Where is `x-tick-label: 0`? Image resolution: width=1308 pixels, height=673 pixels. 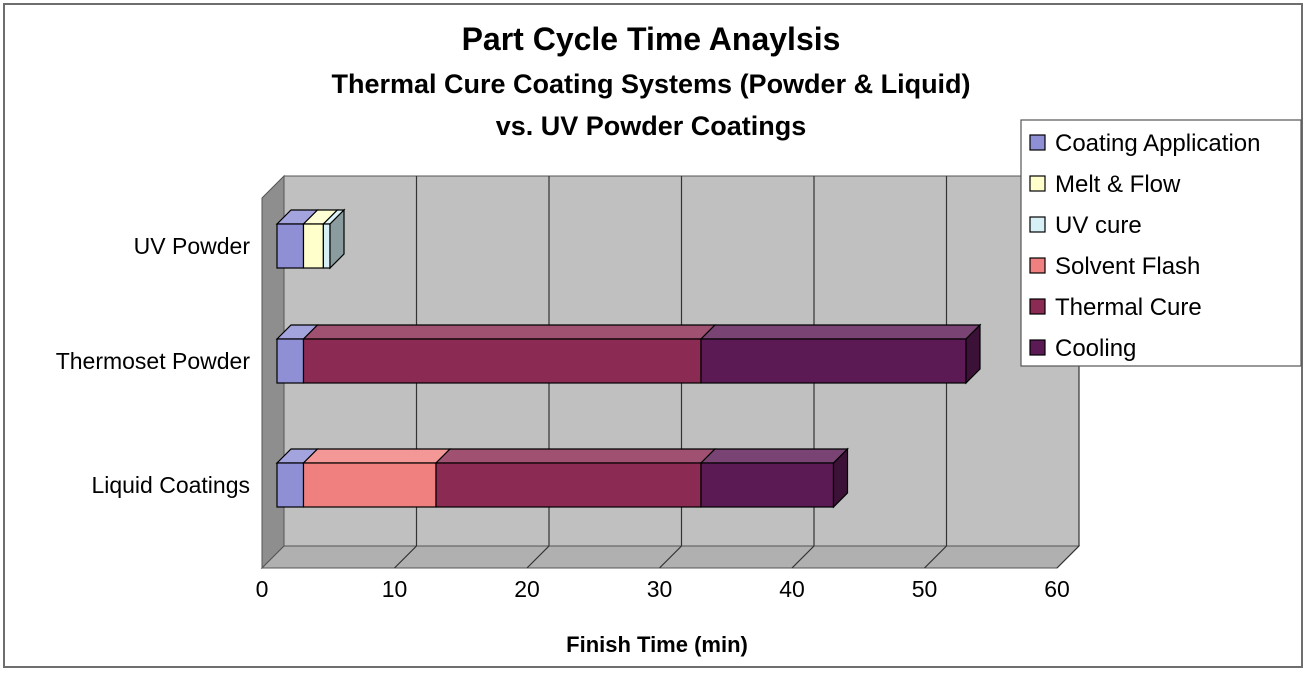 x-tick-label: 0 is located at coordinates (262, 589).